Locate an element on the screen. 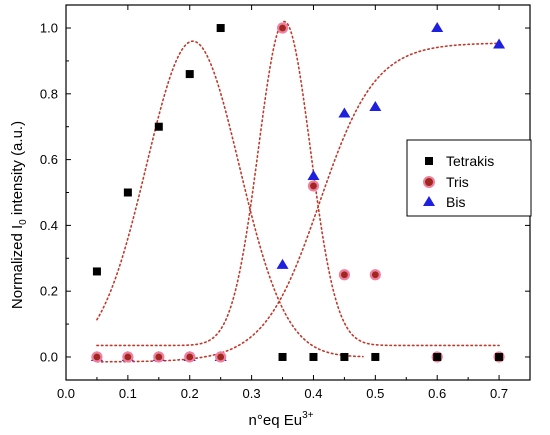 The width and height of the screenshot is (550, 435). y-tick-label: 0.8 is located at coordinates (49, 93).